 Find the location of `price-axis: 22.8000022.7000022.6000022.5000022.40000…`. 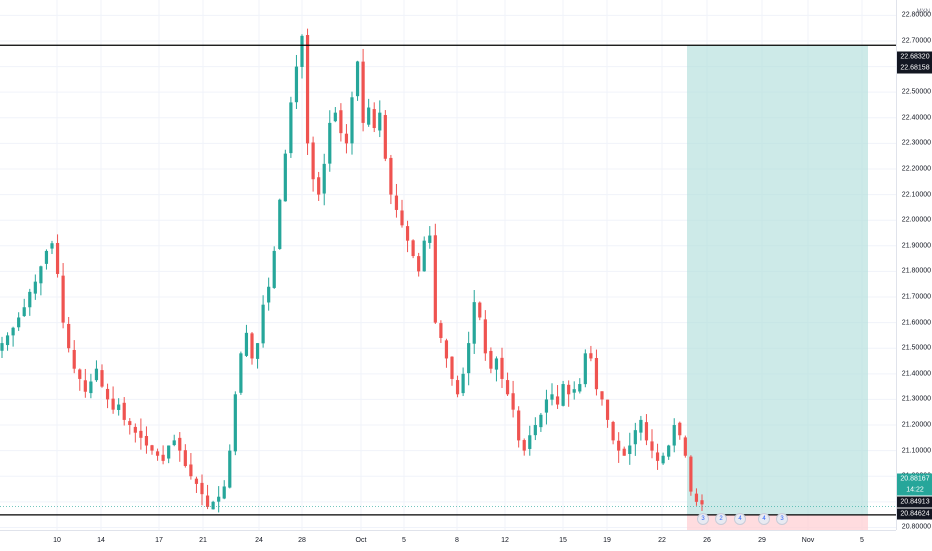

price-axis: 22.8000022.7000022.6000022.5000022.40000… is located at coordinates (914, 265).